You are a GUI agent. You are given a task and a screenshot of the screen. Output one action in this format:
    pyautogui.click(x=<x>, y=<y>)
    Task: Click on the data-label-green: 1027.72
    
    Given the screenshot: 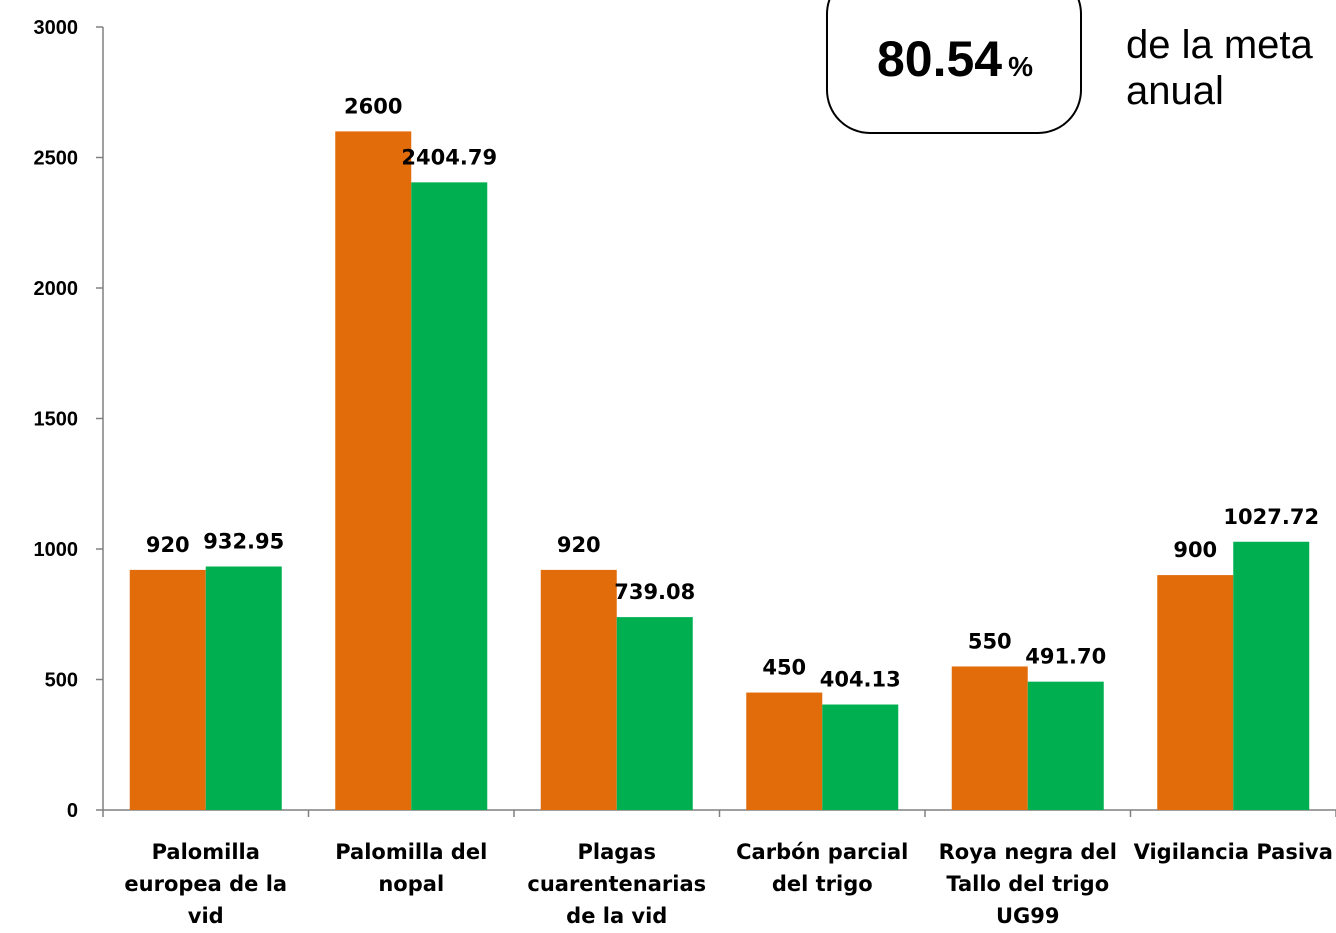 What is the action you would take?
    pyautogui.click(x=1271, y=517)
    